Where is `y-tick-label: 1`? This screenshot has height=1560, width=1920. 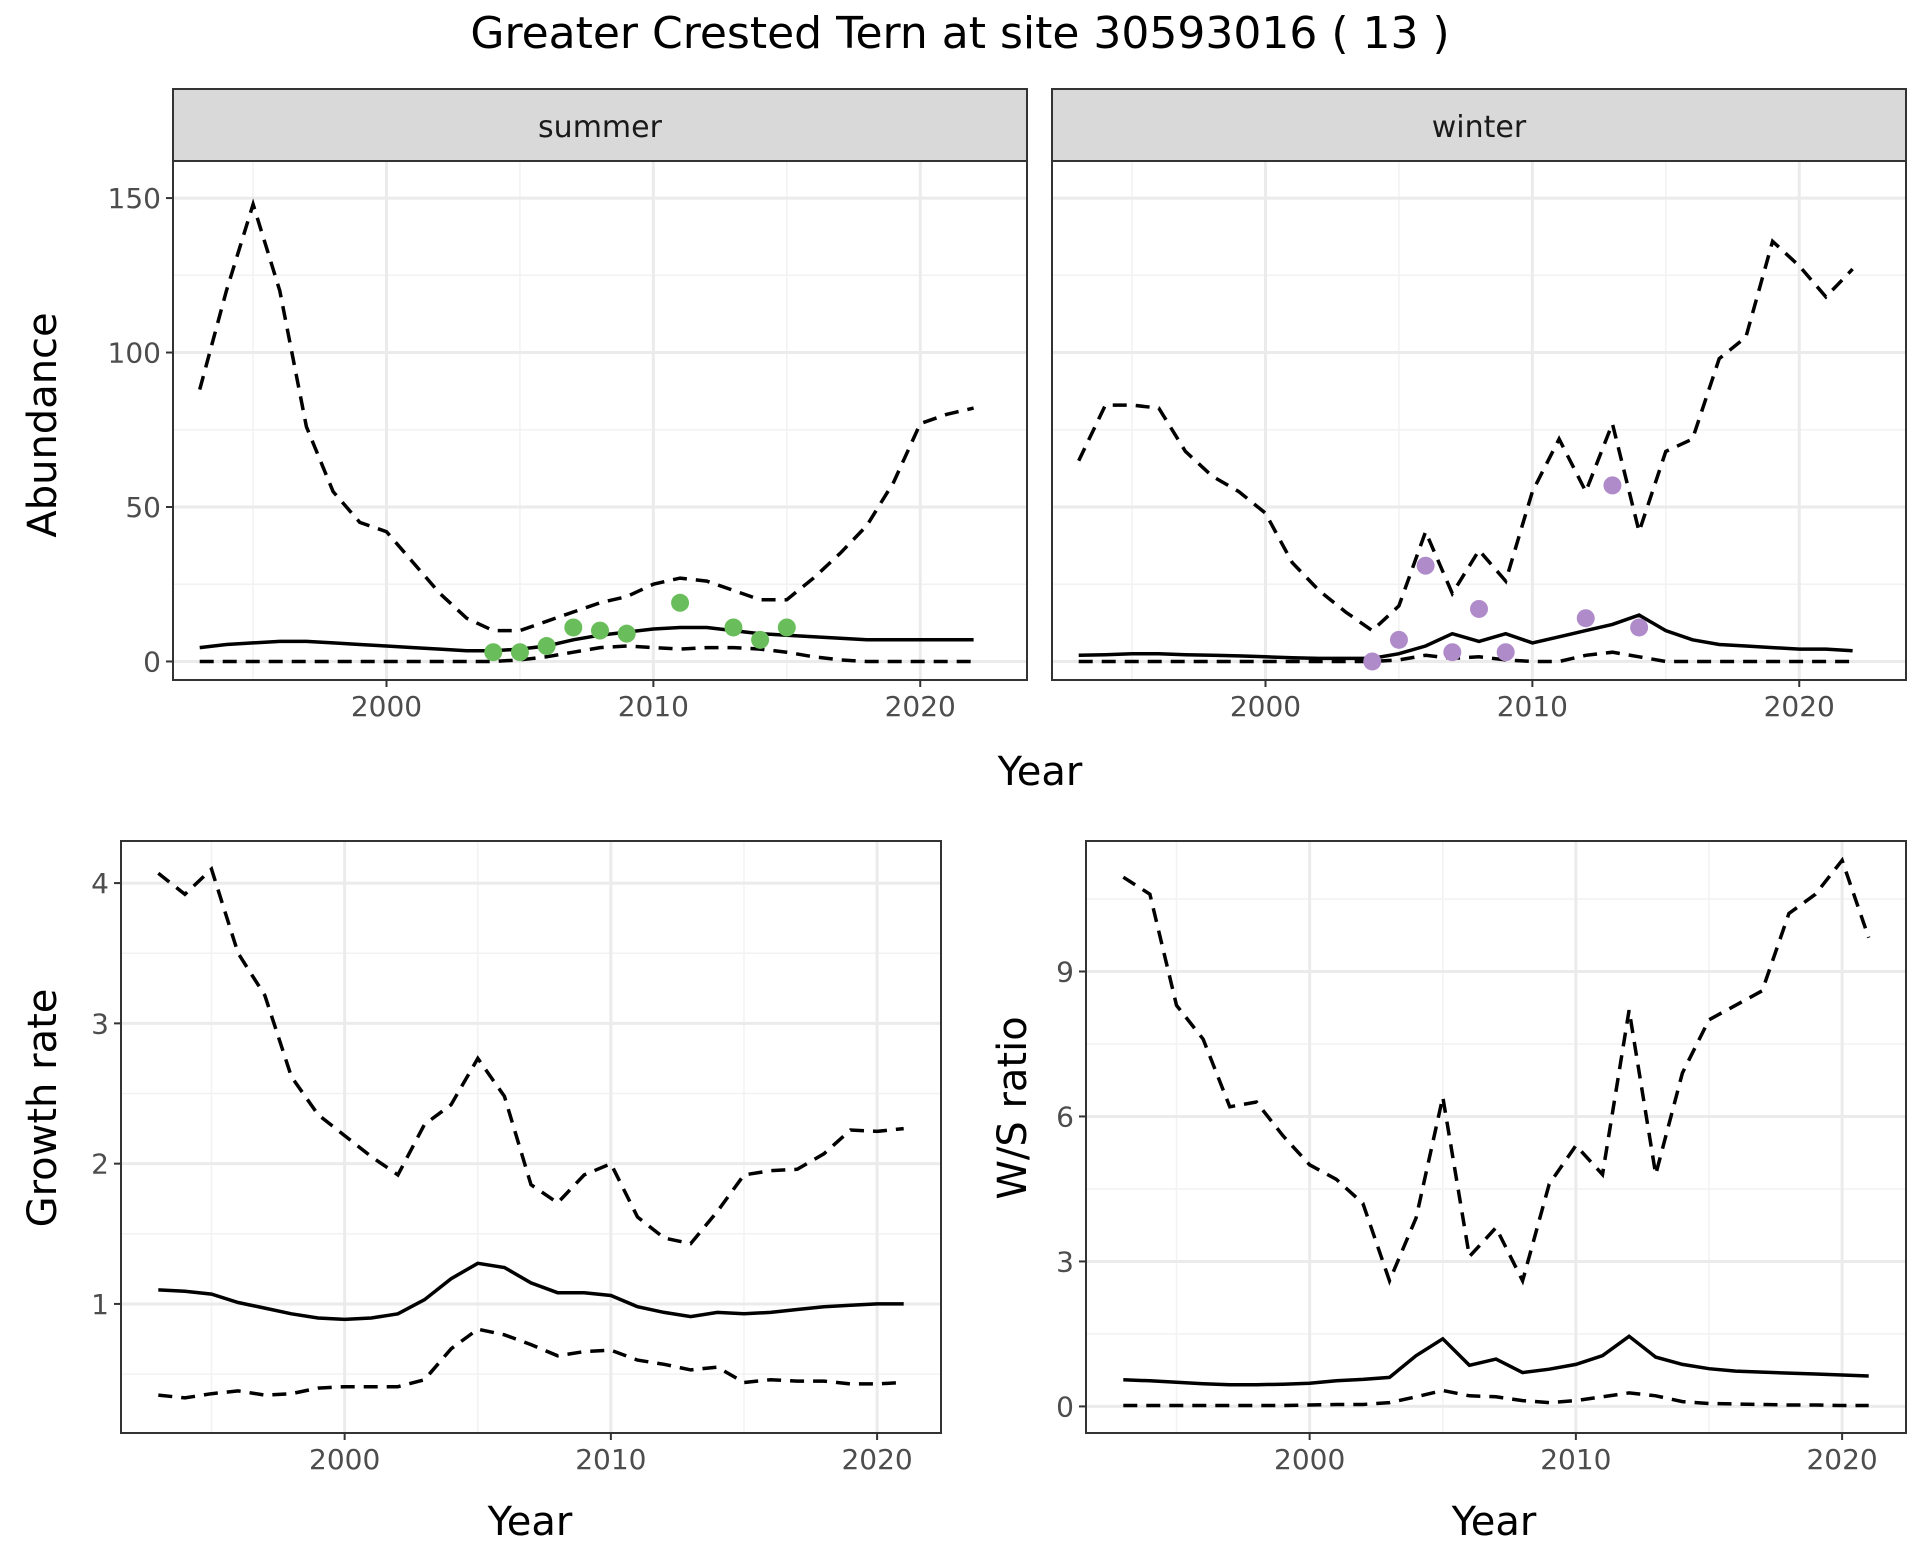
y-tick-label: 1 is located at coordinates (100, 1304).